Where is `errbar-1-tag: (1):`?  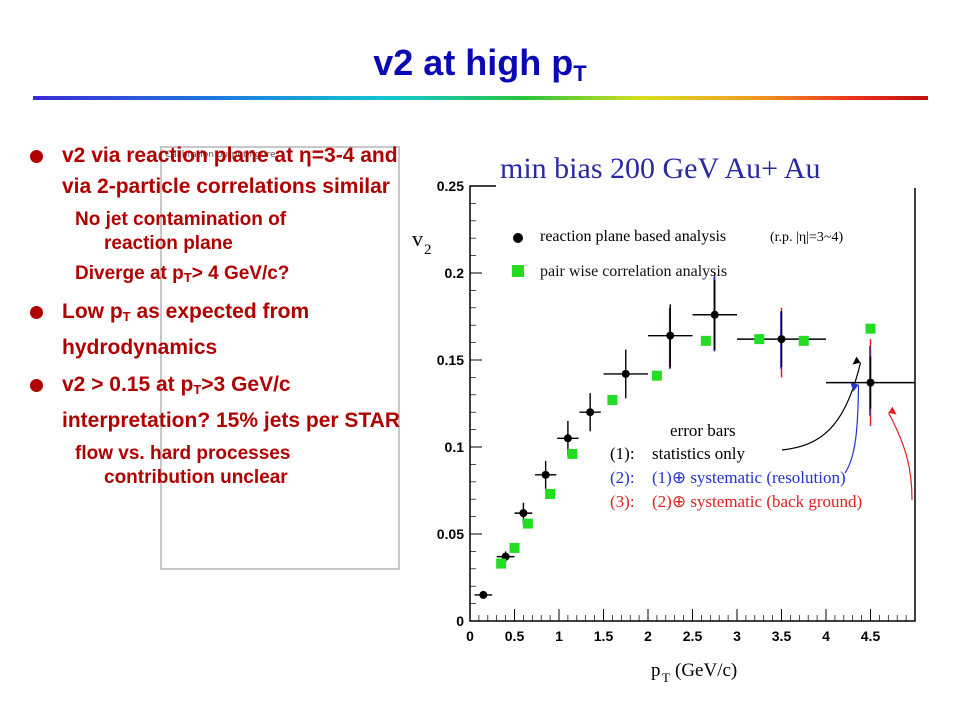
errbar-1-tag: (1): is located at coordinates (622, 453).